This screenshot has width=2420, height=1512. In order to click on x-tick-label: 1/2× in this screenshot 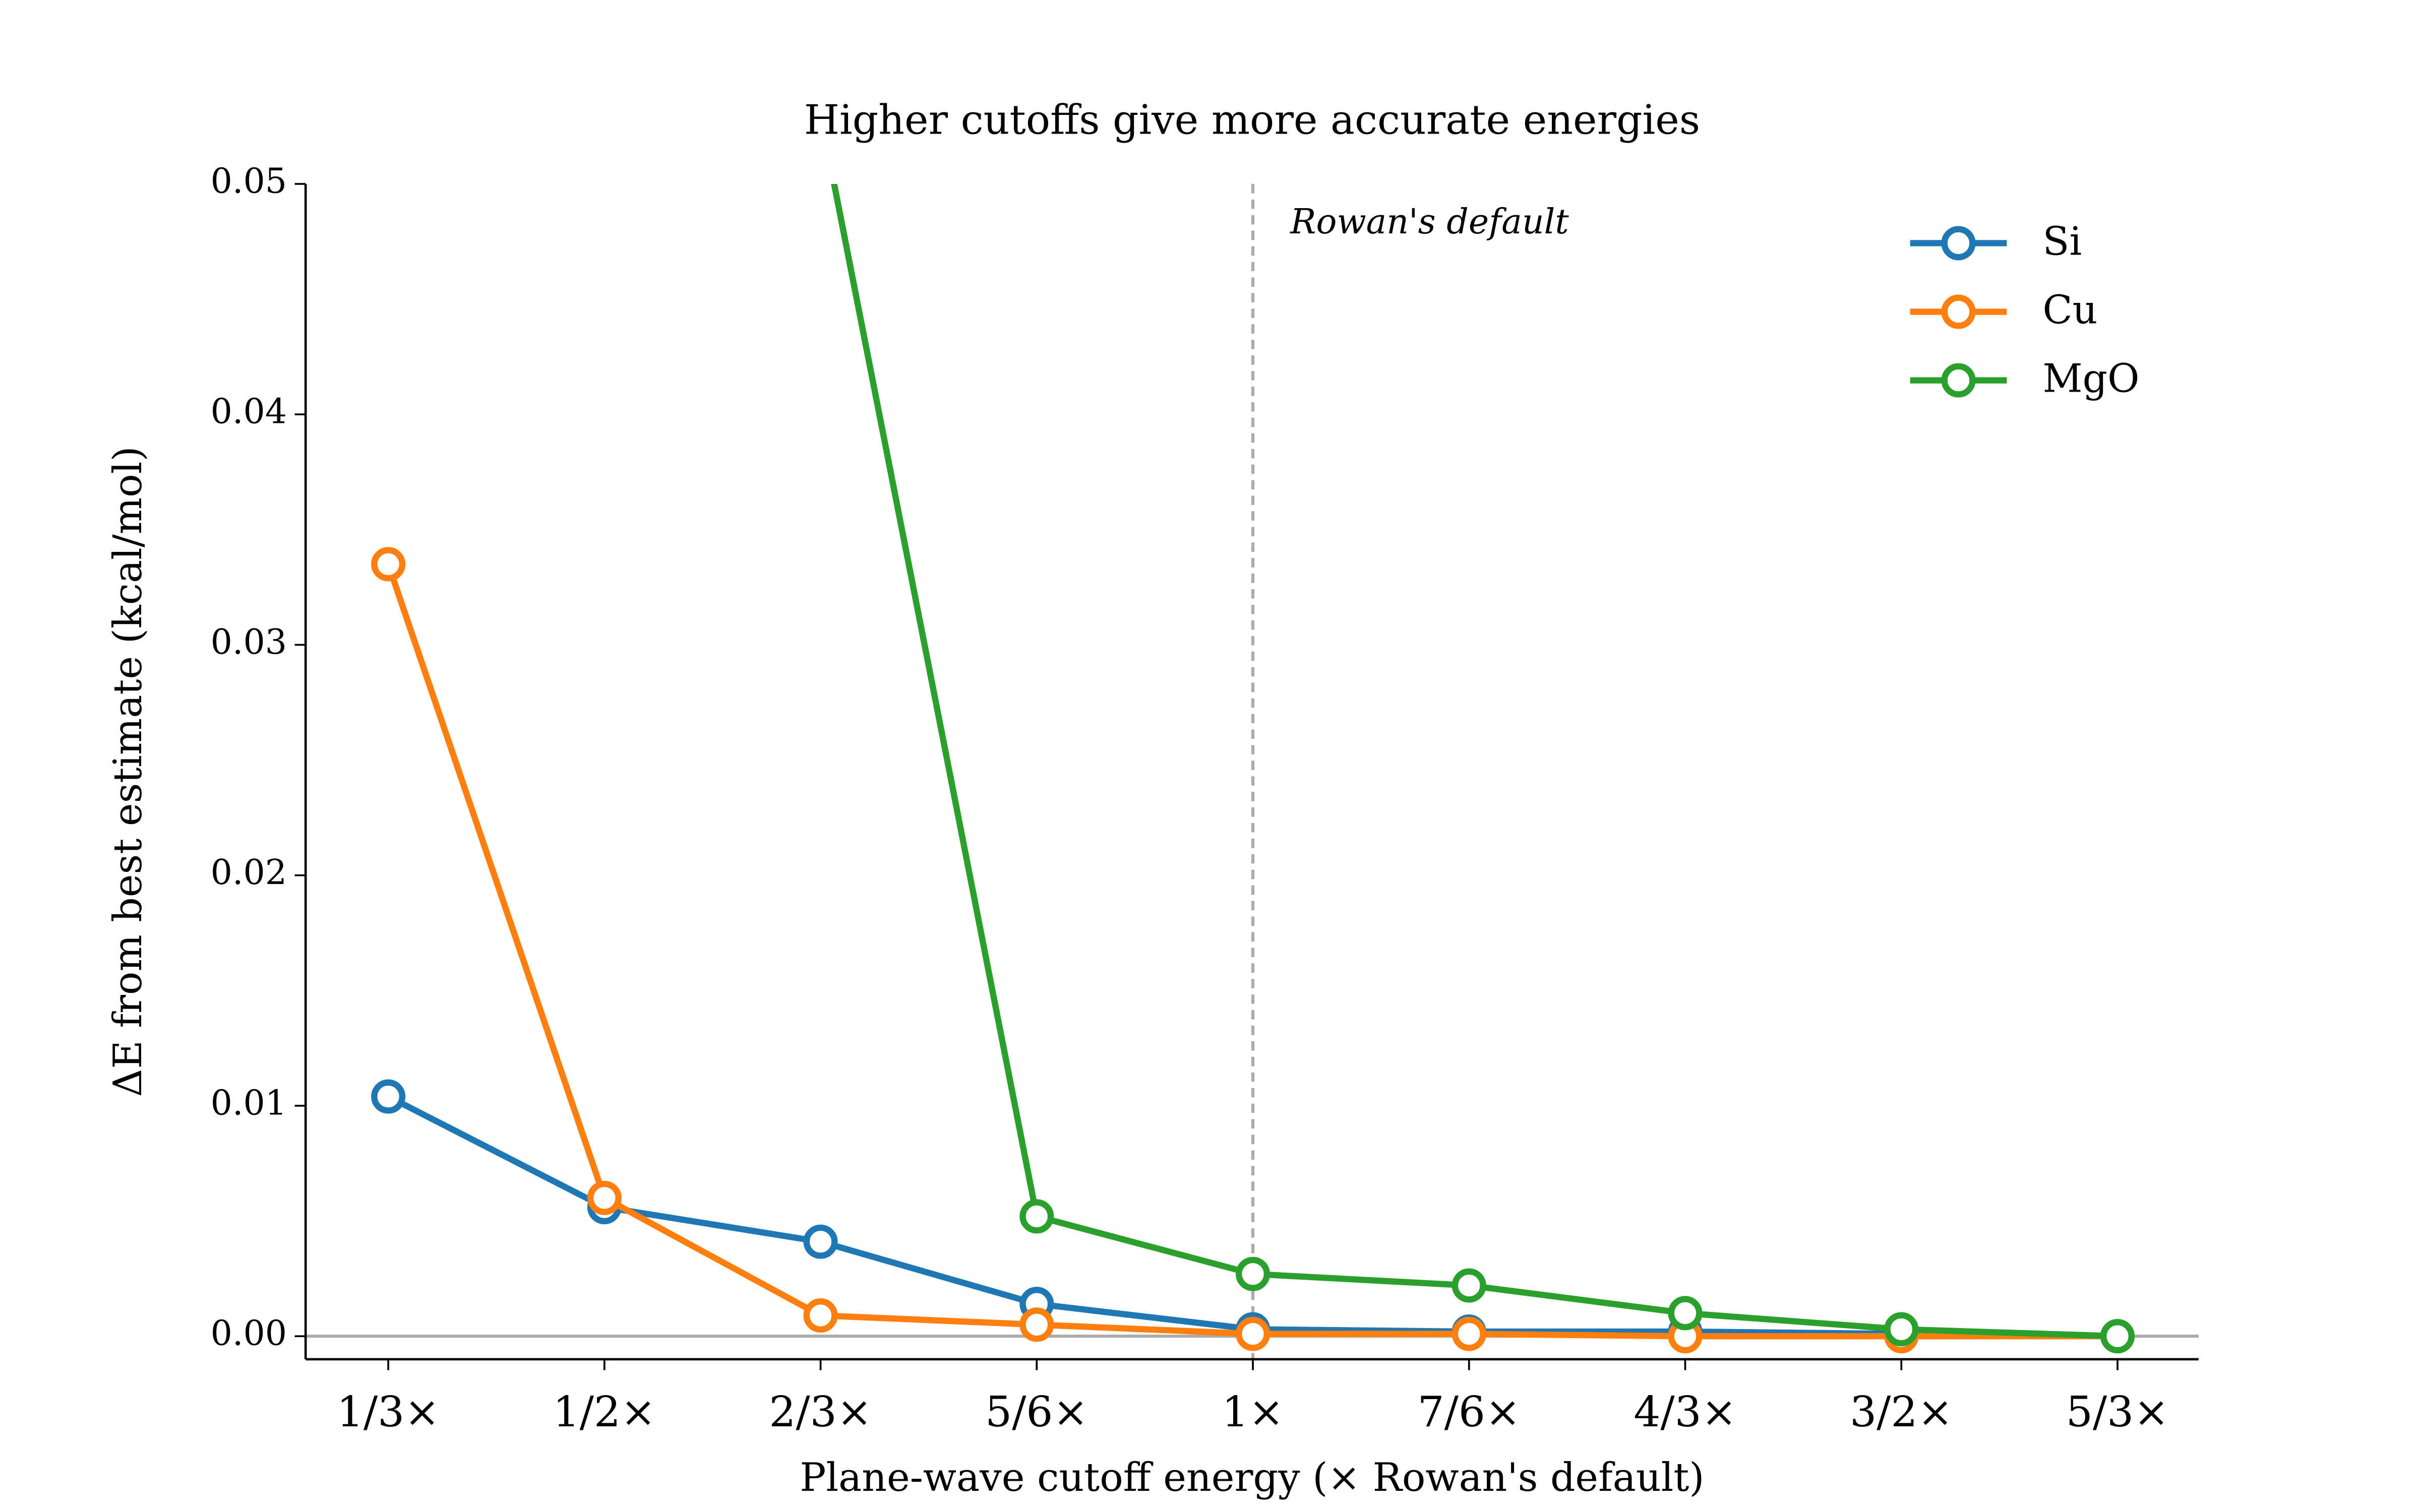, I will do `click(604, 1411)`.